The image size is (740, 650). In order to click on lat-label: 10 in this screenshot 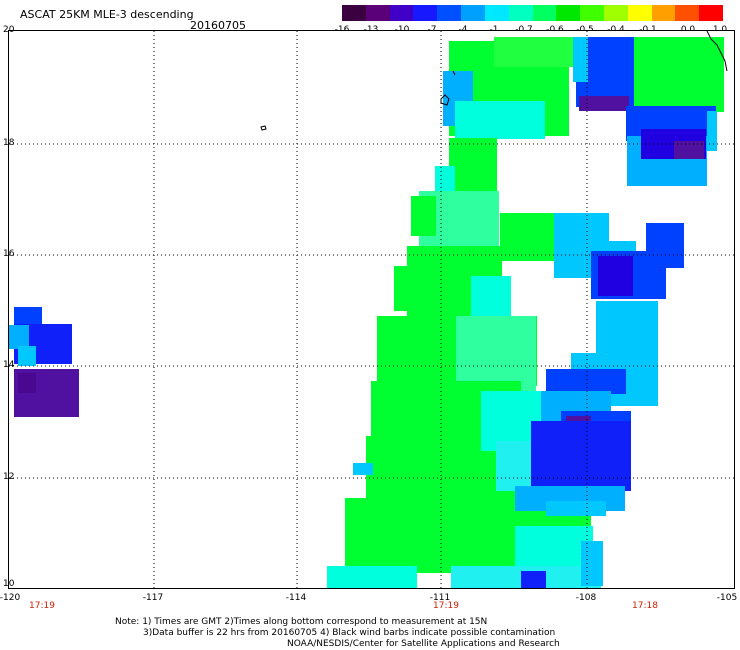, I will do `click(9, 584)`.